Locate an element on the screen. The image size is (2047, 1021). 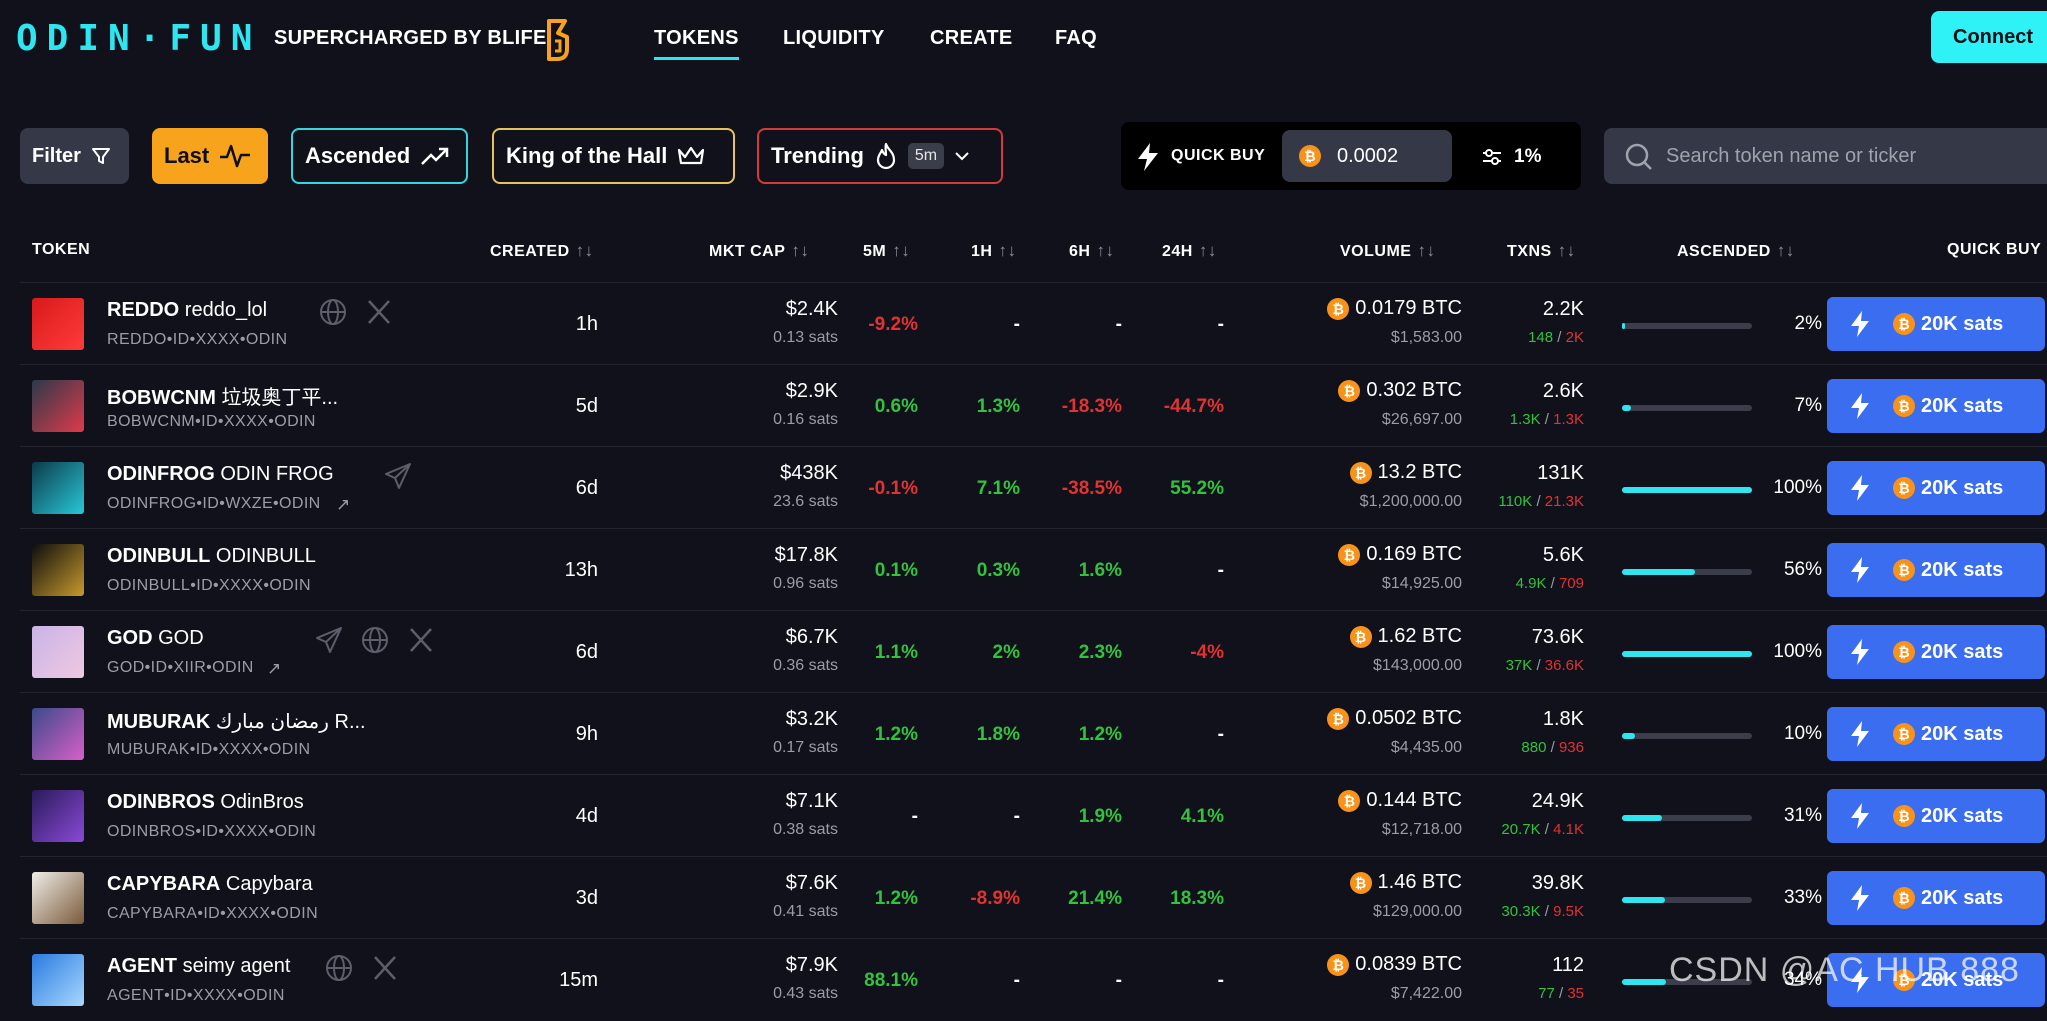
timeframe-badge: 5m is located at coordinates (926, 156).